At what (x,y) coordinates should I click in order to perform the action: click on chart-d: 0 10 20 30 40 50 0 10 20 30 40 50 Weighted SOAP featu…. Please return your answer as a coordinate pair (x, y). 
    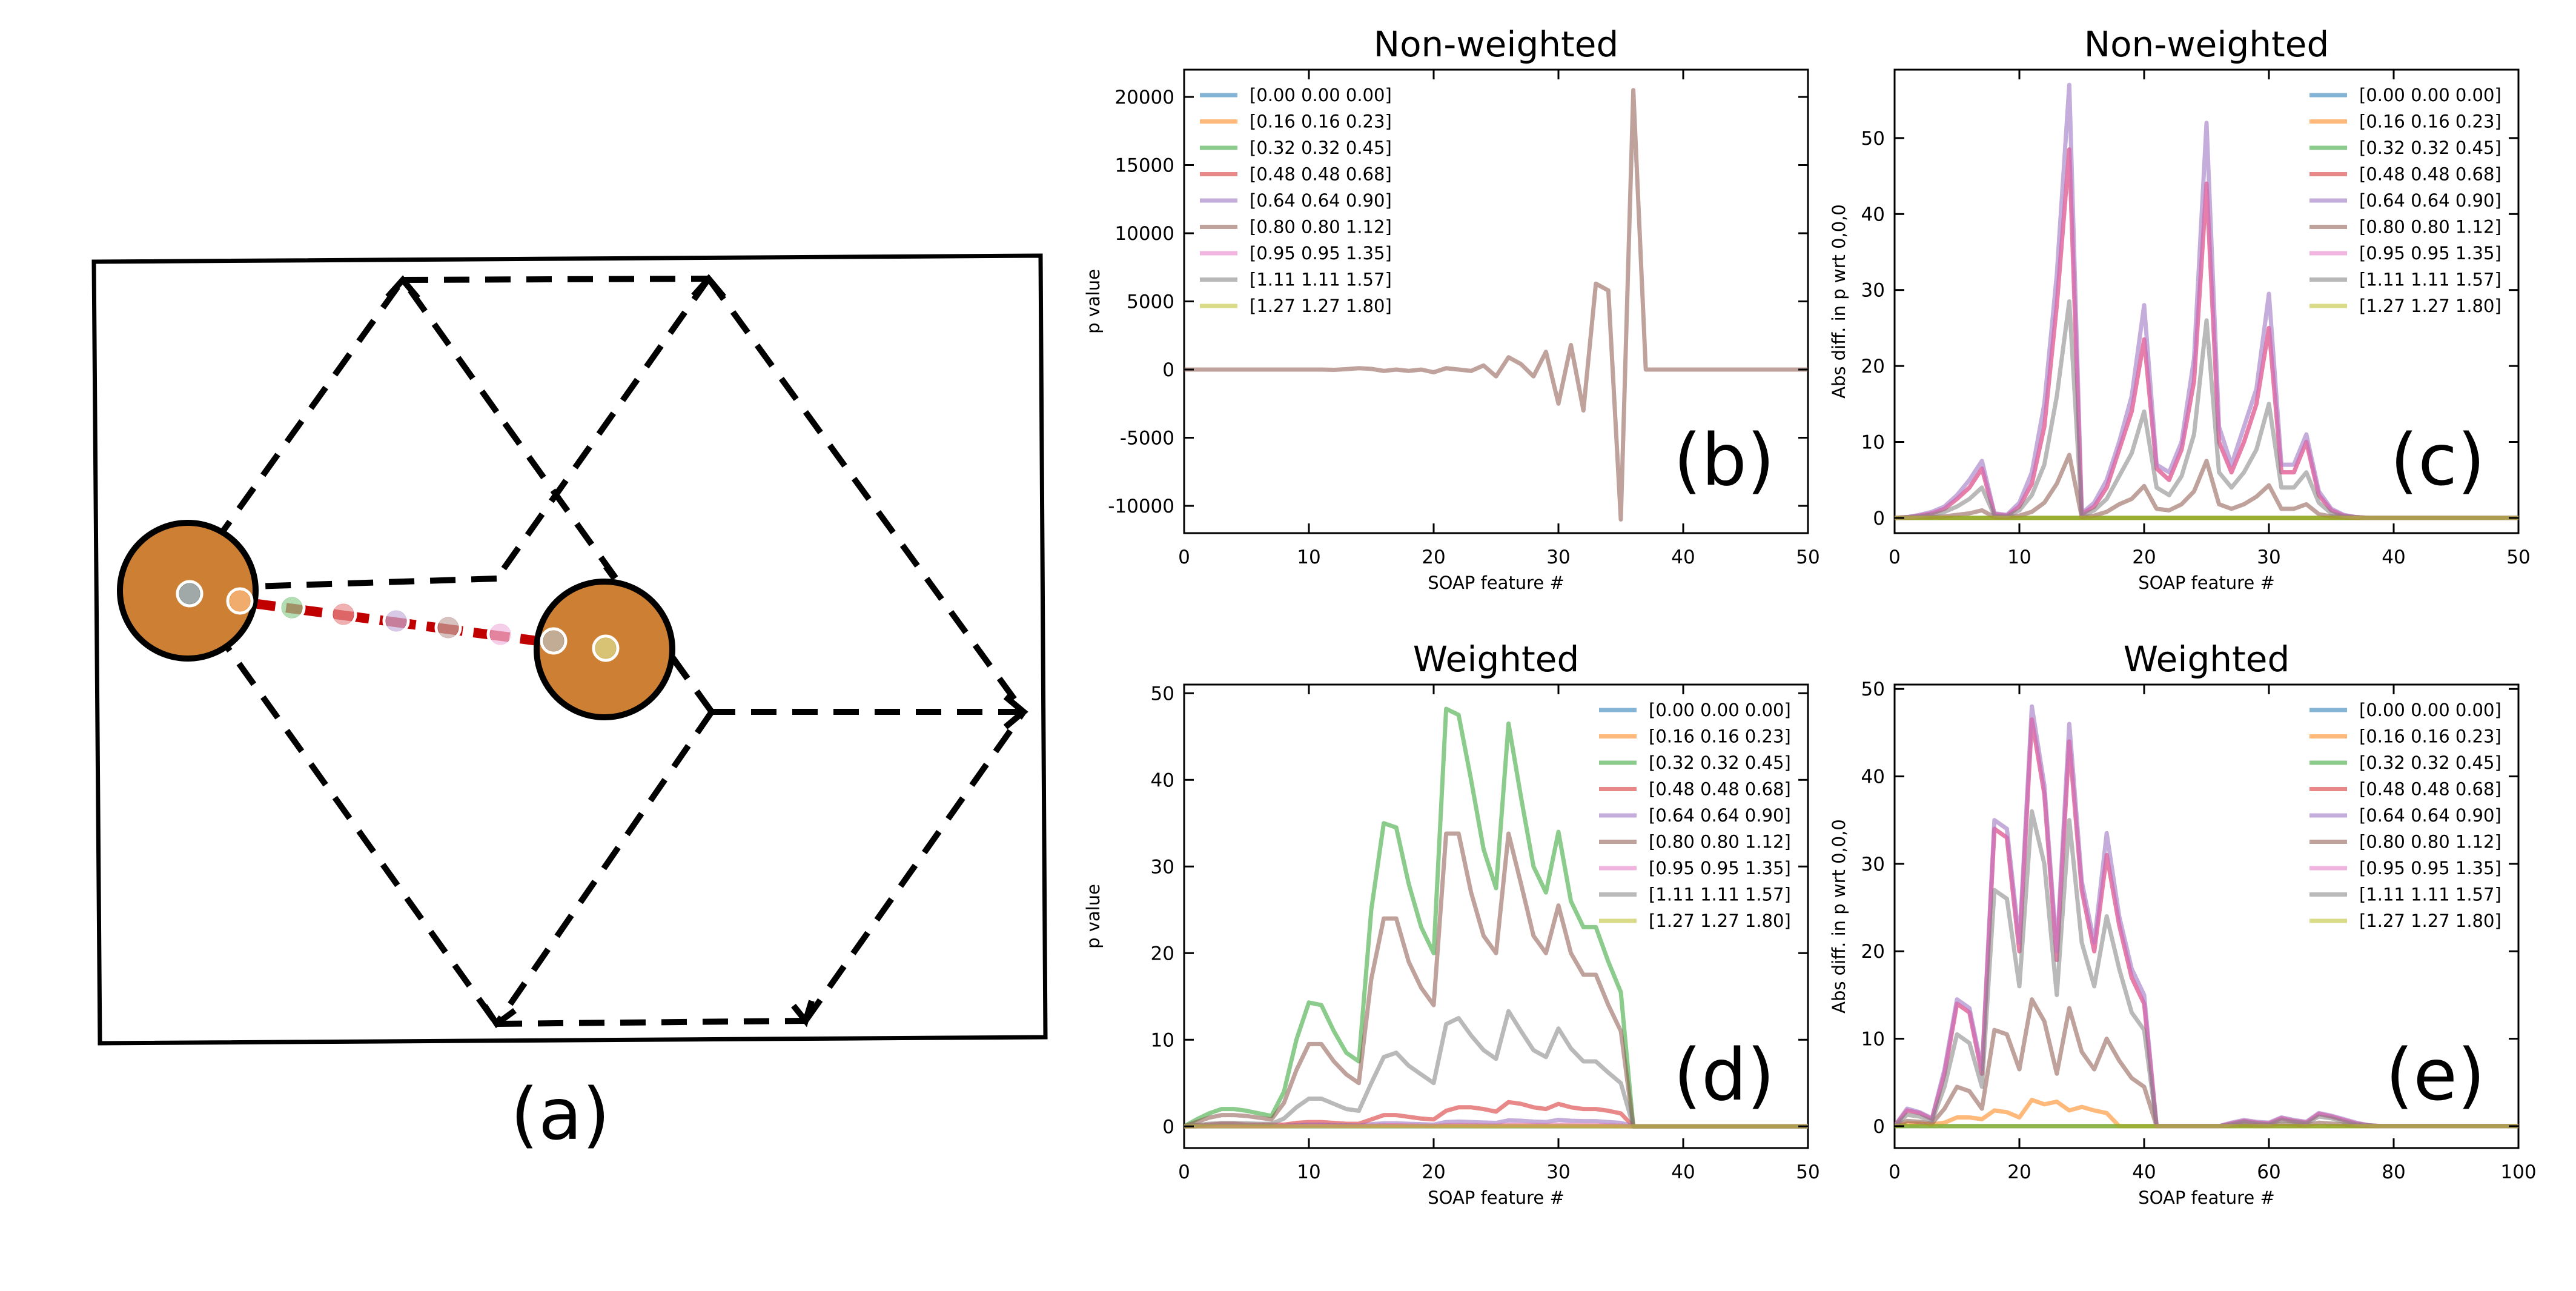
    Looking at the image, I should click on (1451, 923).